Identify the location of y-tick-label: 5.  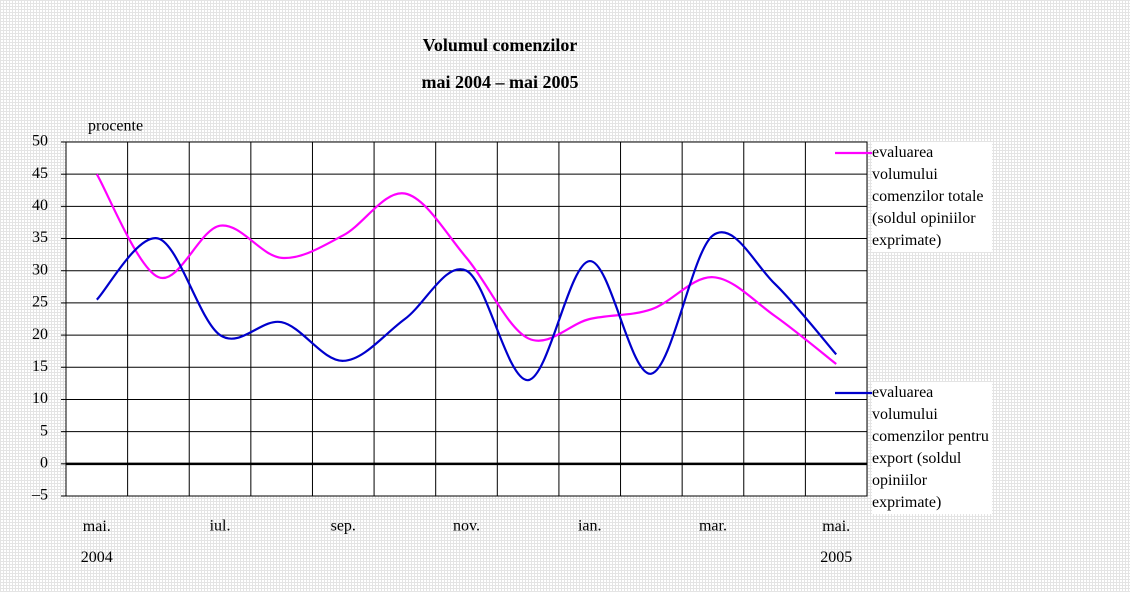
(44, 430).